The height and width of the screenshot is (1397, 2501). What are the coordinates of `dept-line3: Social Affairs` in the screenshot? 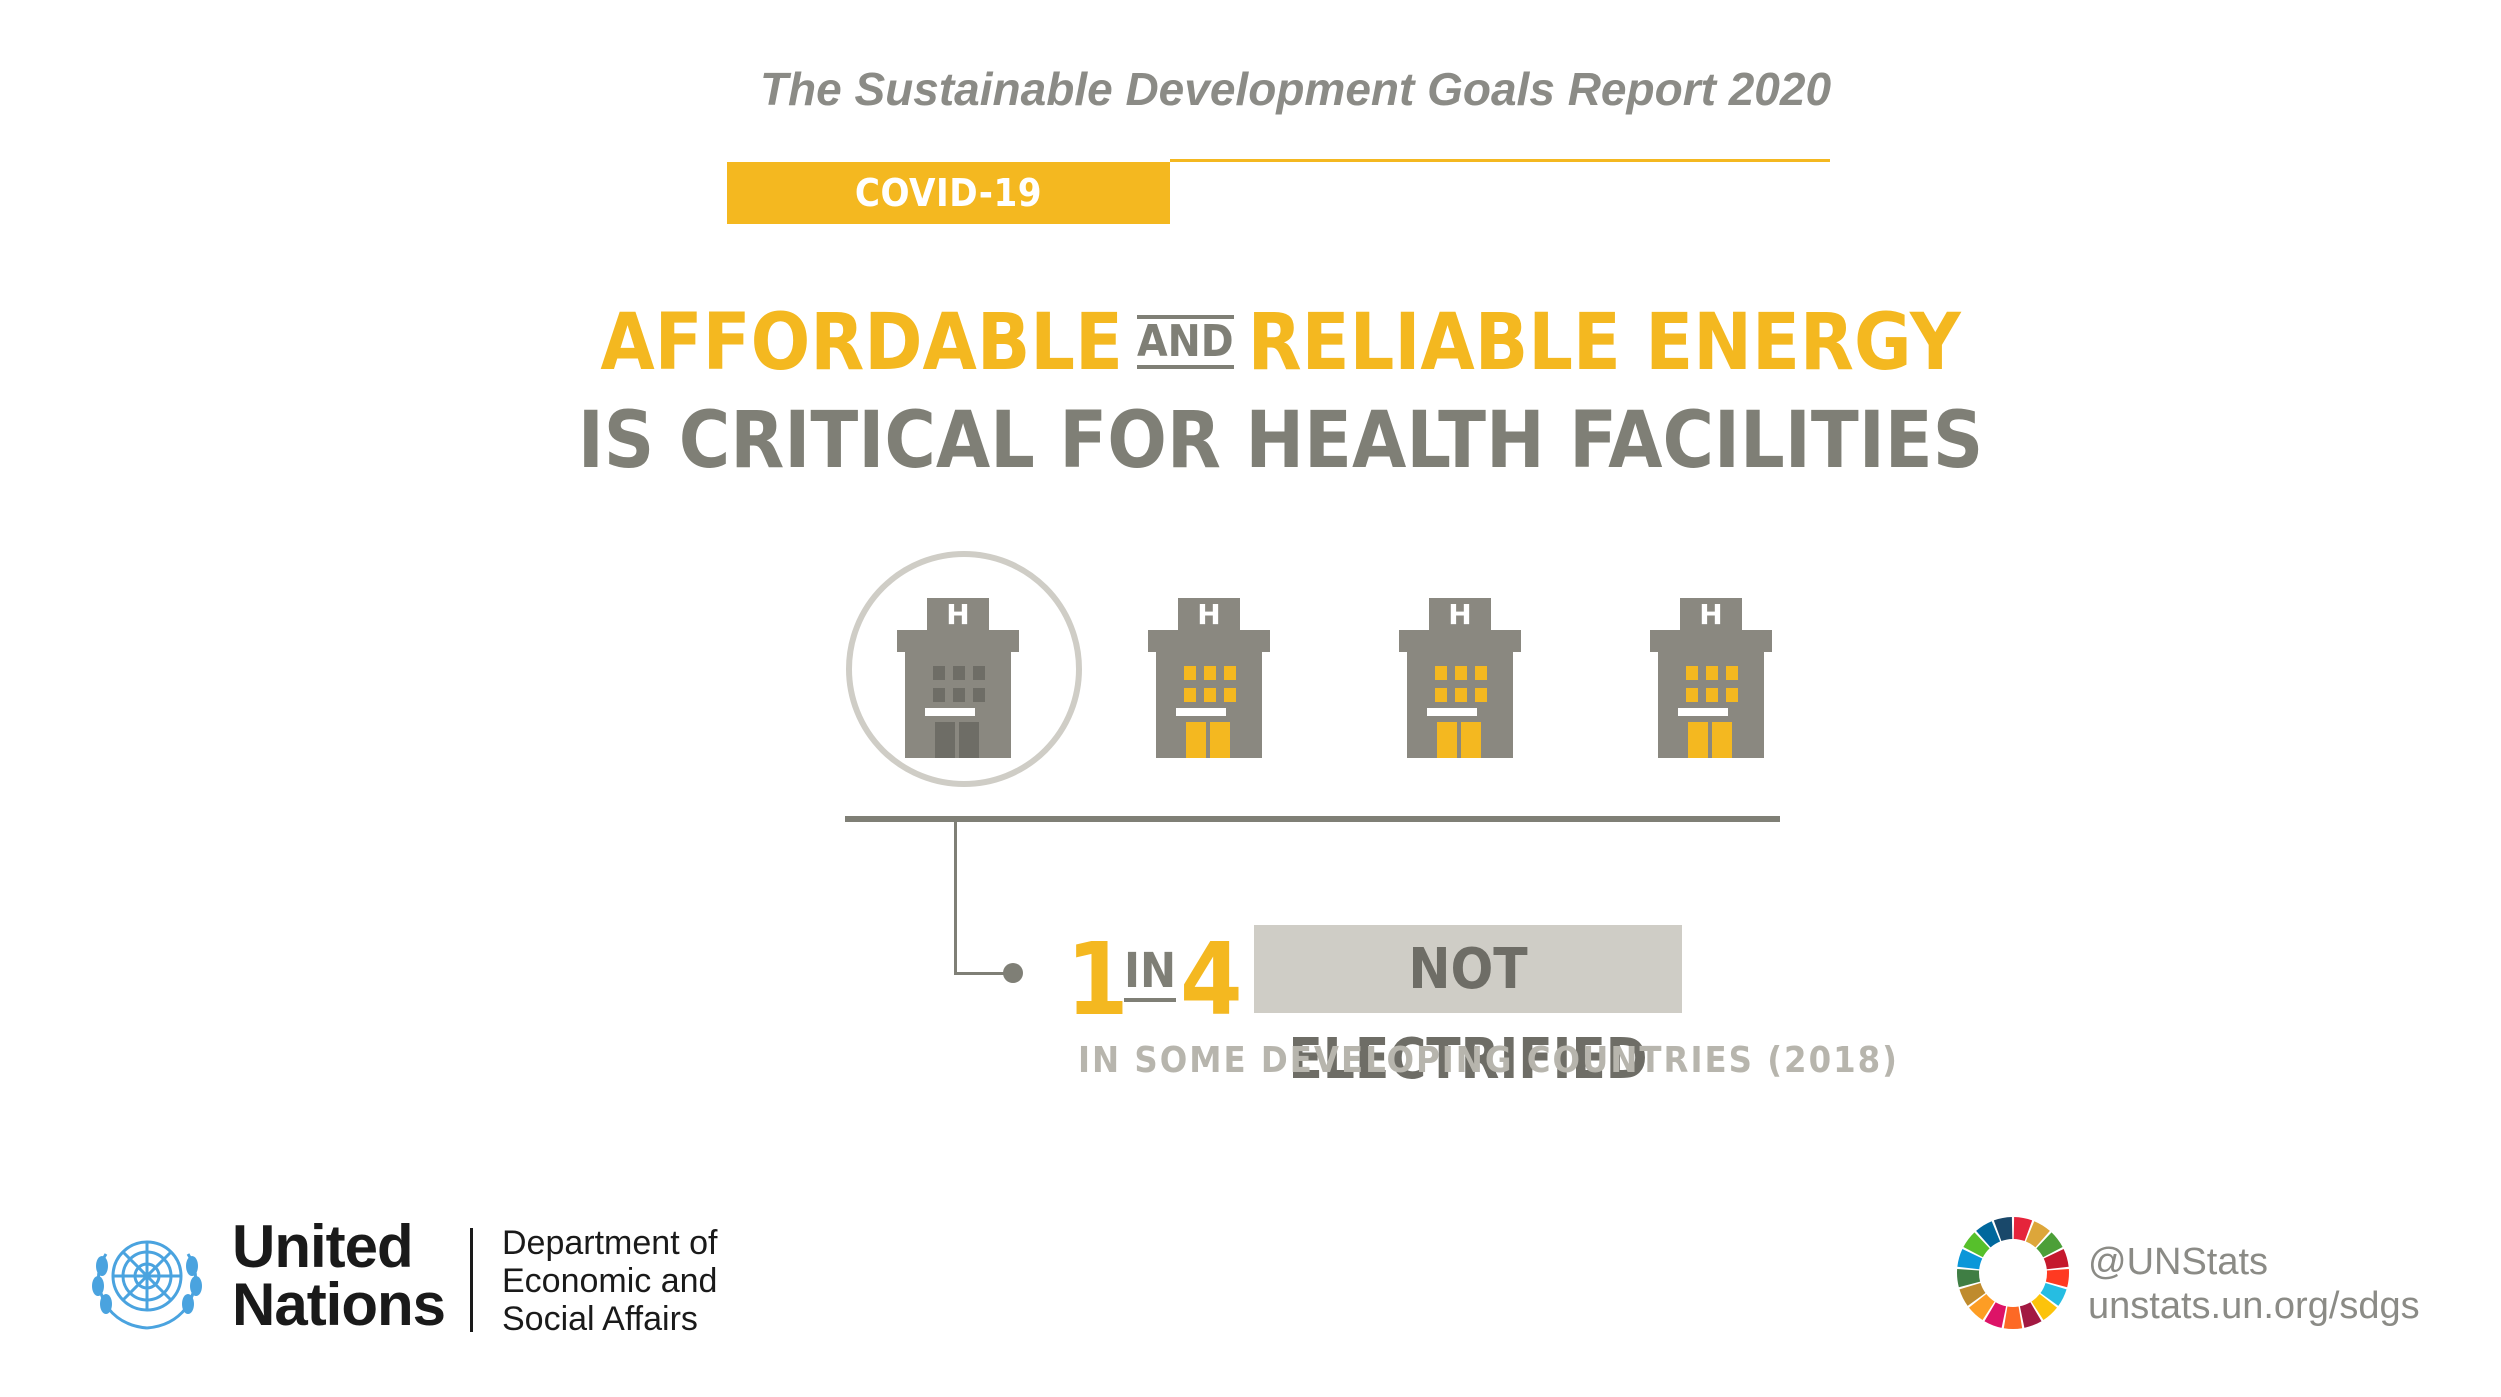 It's located at (600, 1319).